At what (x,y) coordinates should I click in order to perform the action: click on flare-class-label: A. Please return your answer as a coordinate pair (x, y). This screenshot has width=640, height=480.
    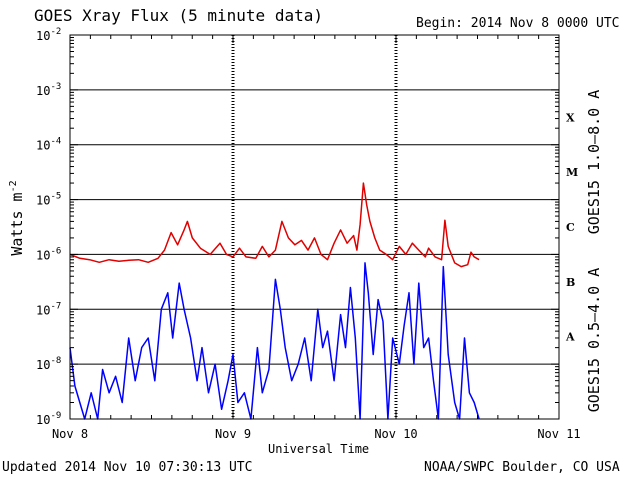
    Looking at the image, I should click on (570, 337).